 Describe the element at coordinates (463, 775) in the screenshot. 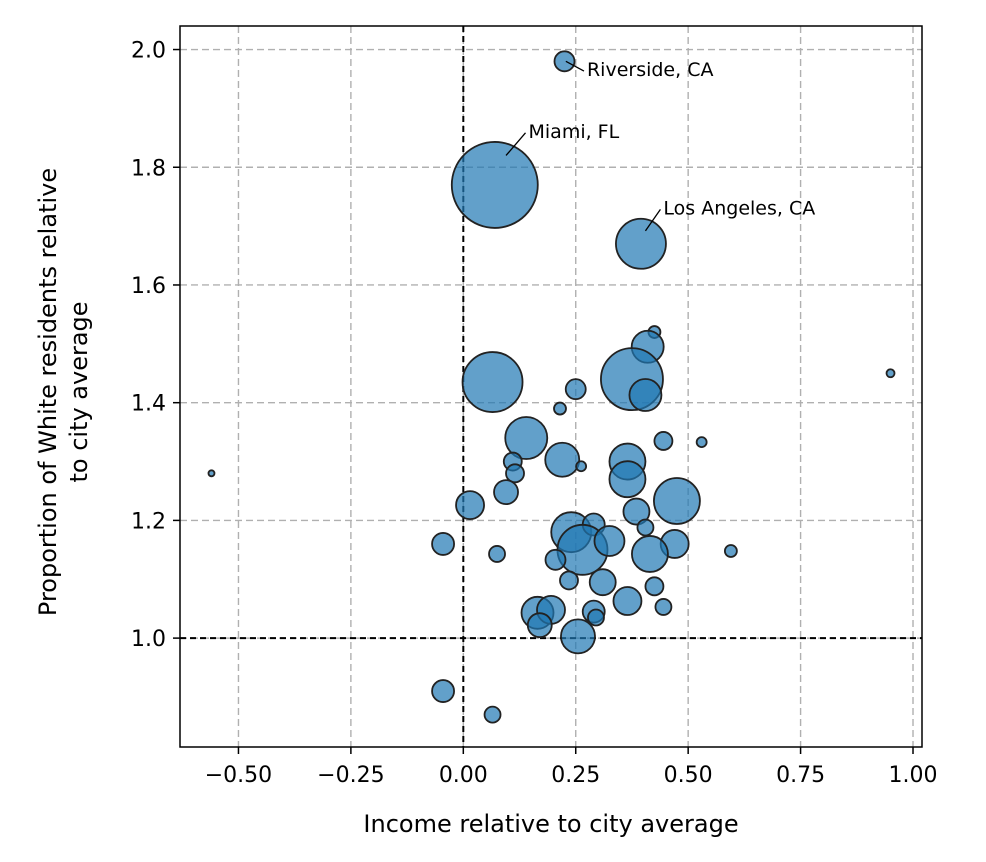

I see `x-tick-label: 0.00` at that location.